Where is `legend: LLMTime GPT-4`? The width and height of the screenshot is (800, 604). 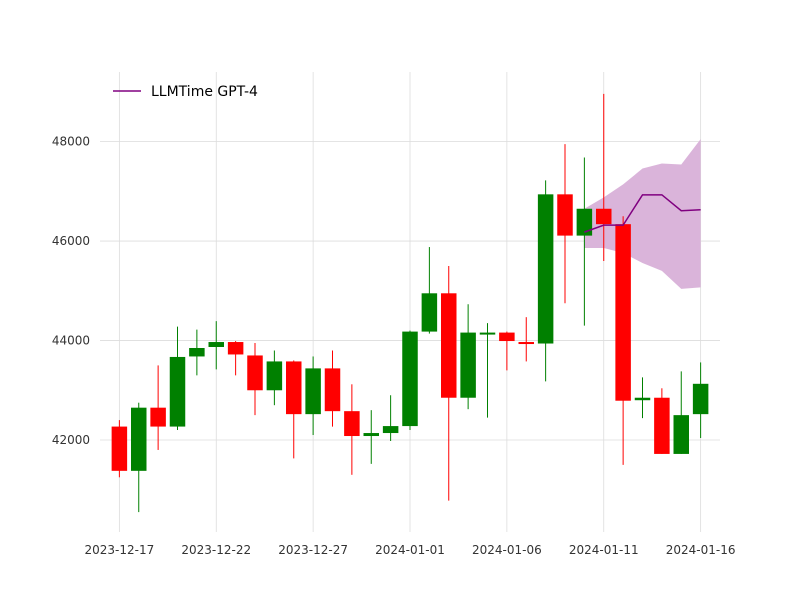
legend: LLMTime GPT-4 is located at coordinates (185, 92).